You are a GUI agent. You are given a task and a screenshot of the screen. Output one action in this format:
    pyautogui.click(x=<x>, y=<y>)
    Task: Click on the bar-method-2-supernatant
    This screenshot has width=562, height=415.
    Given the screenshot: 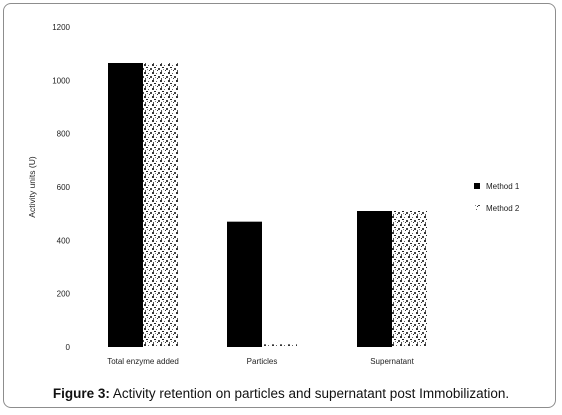 What is the action you would take?
    pyautogui.click(x=409, y=279)
    